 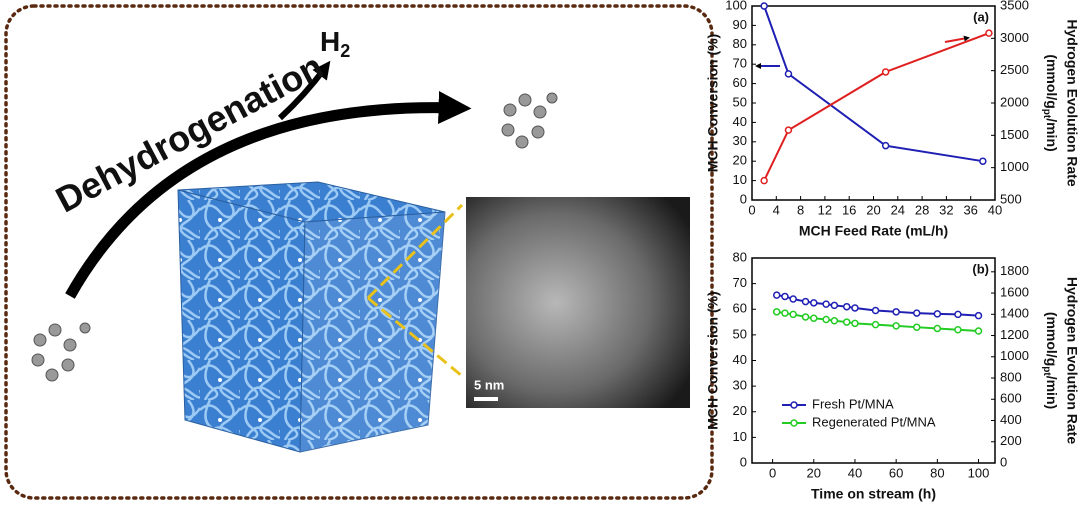 I want to click on x-tick-label: 16, so click(x=849, y=209).